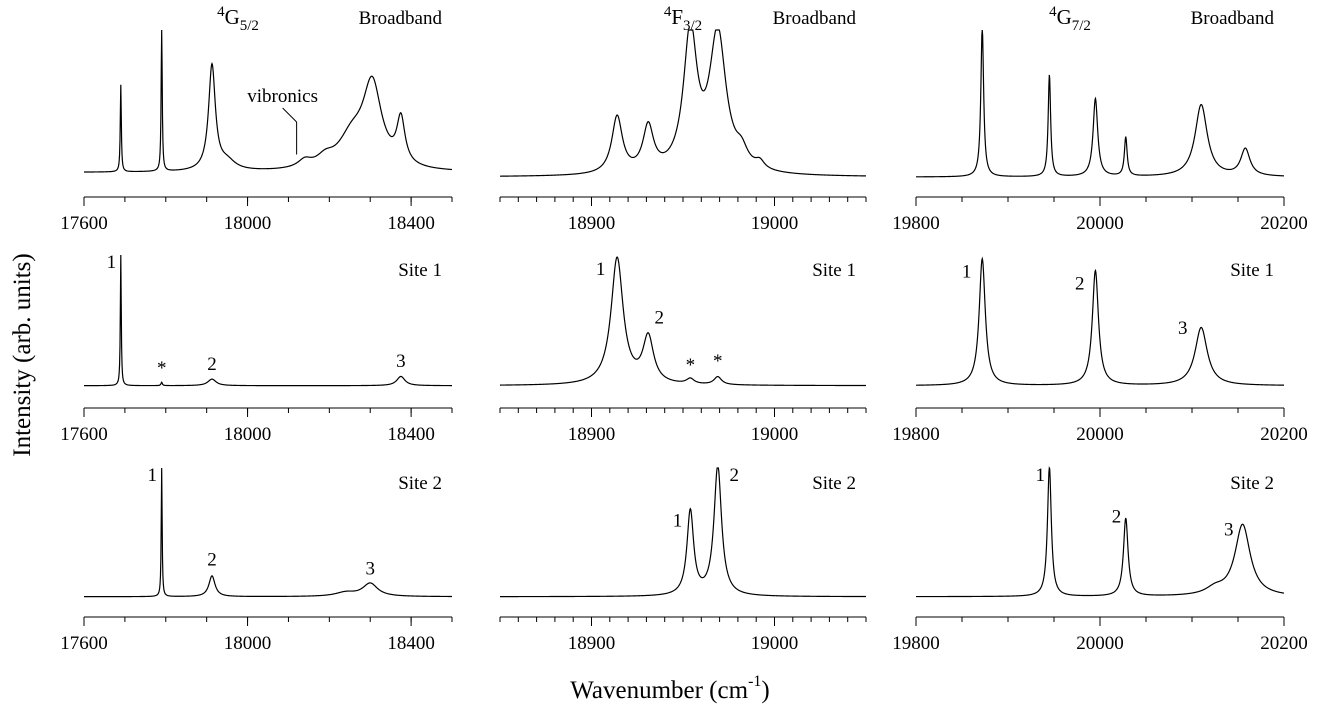  I want to click on panel-2-2: 18900 19000 Site 1 1 2 * *, so click(683, 350).